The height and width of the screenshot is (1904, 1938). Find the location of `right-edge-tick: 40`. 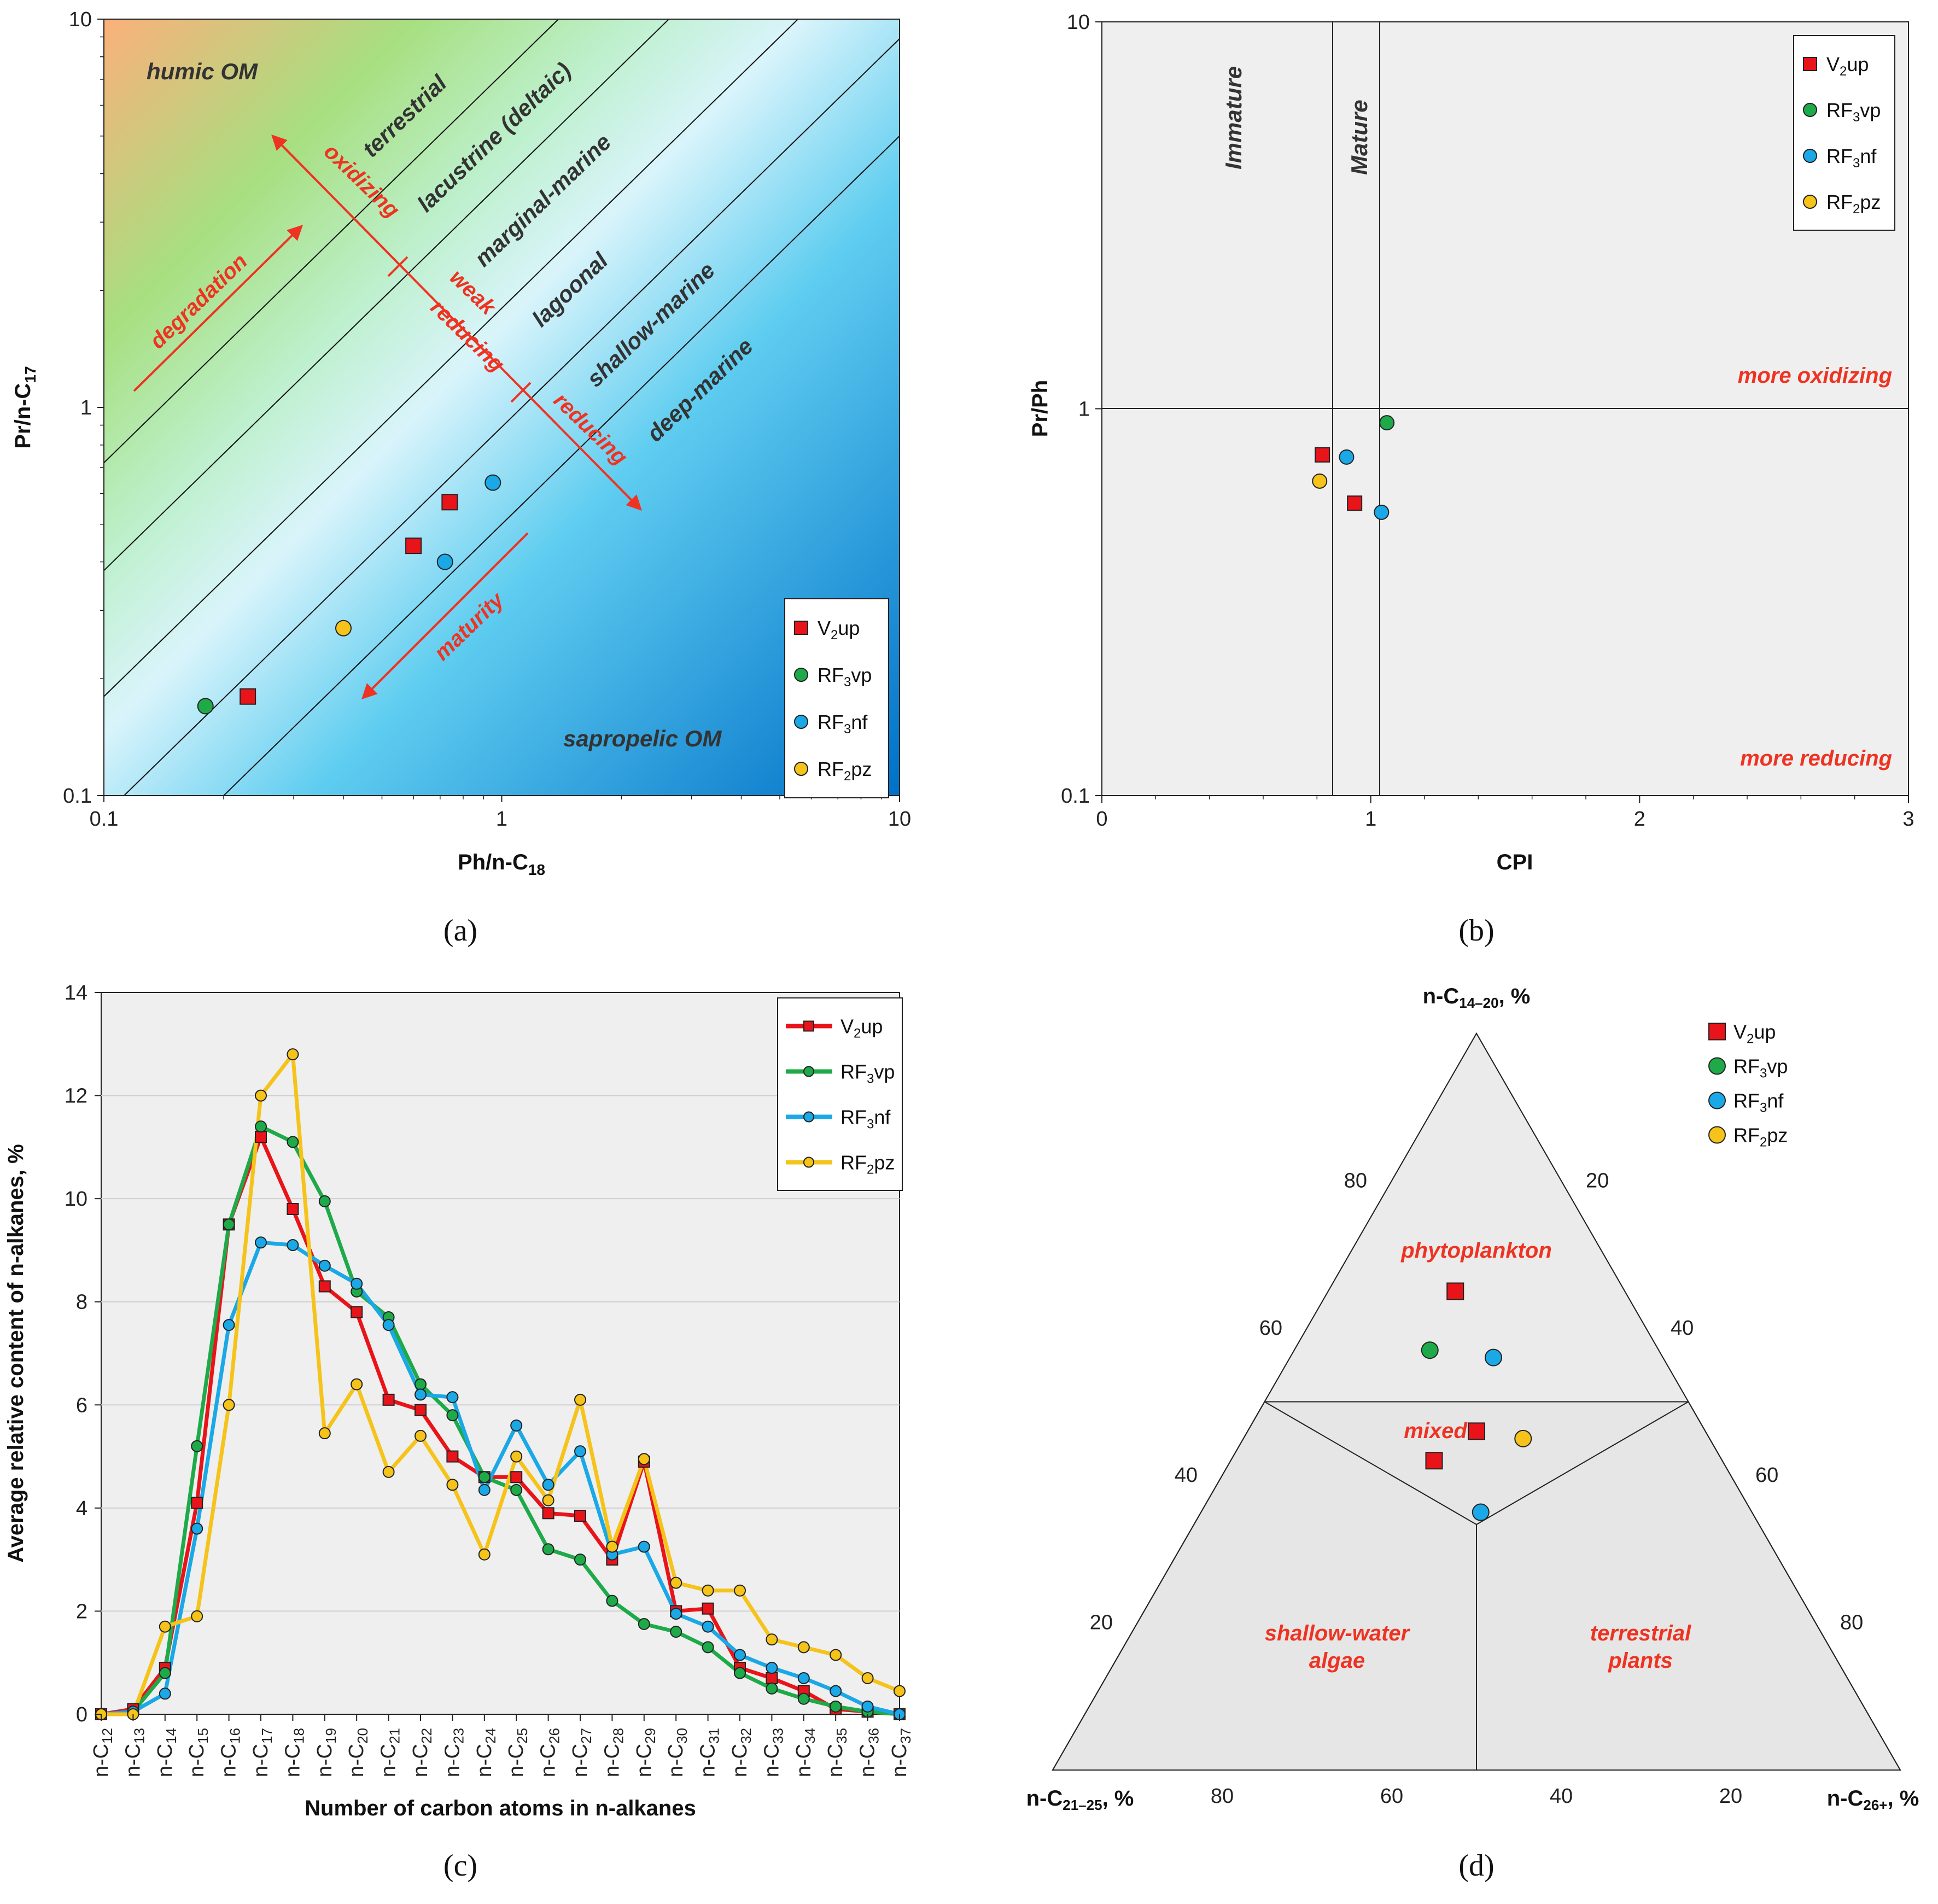

right-edge-tick: 40 is located at coordinates (1683, 1328).